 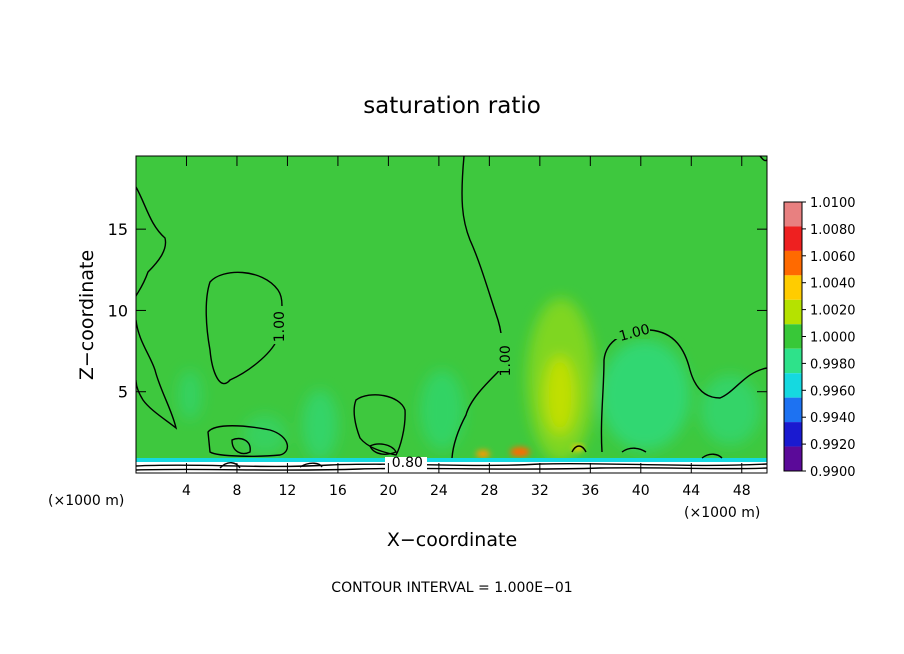 I want to click on x-axis-label: X−coordinate, so click(x=452, y=540).